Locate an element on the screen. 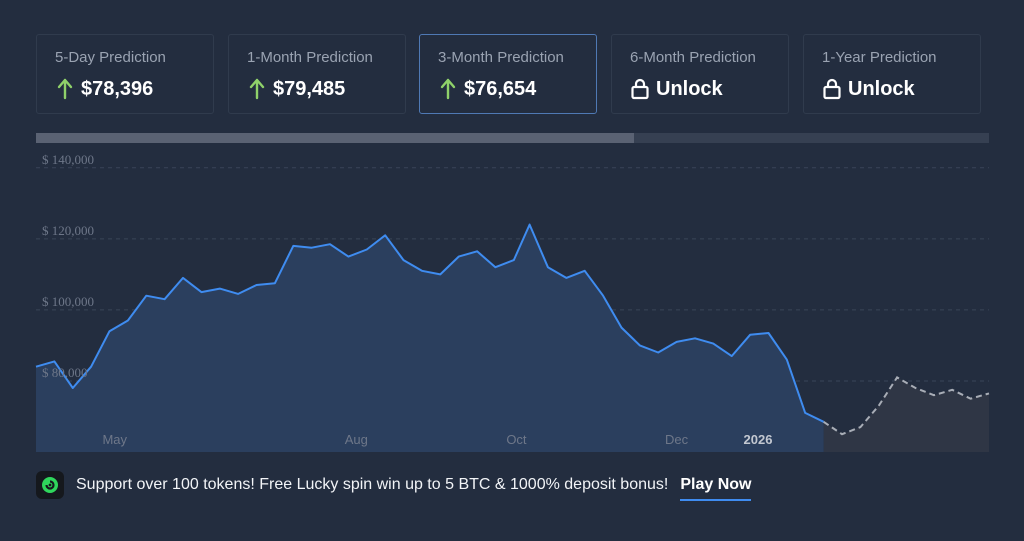 This screenshot has height=541, width=1024. card-label: 1-Month Prediction is located at coordinates (310, 57).